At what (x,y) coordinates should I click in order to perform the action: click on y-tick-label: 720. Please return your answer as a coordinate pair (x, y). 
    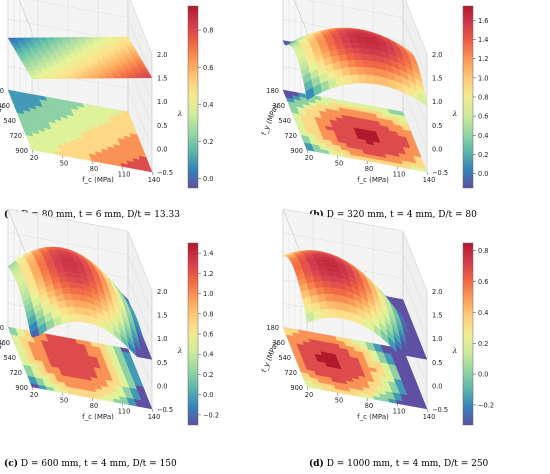
    Looking at the image, I should click on (15, 373).